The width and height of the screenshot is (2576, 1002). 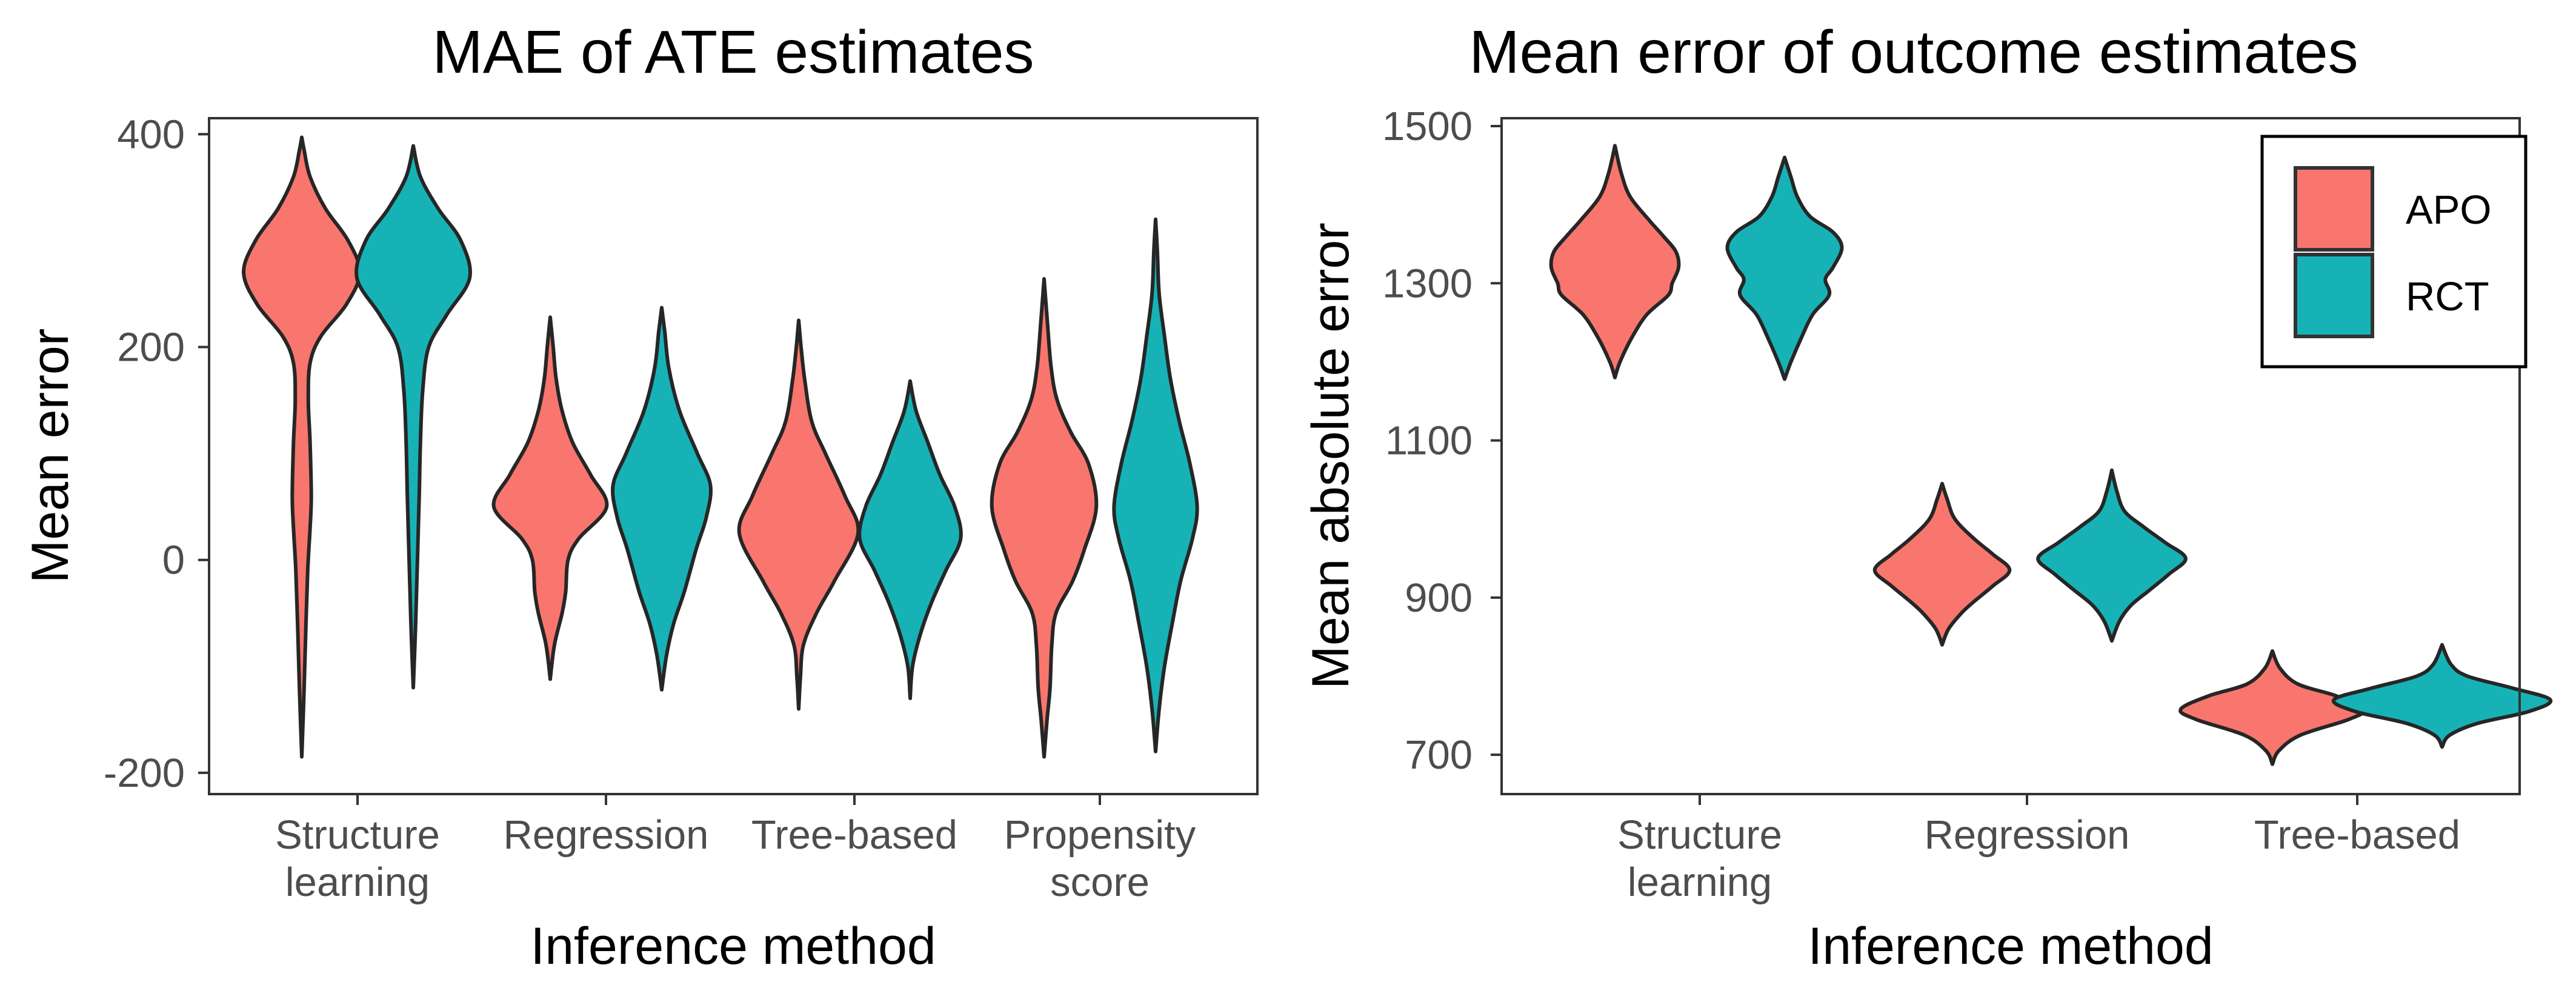 I want to click on ate-y-tick-label: 200, so click(x=151, y=347).